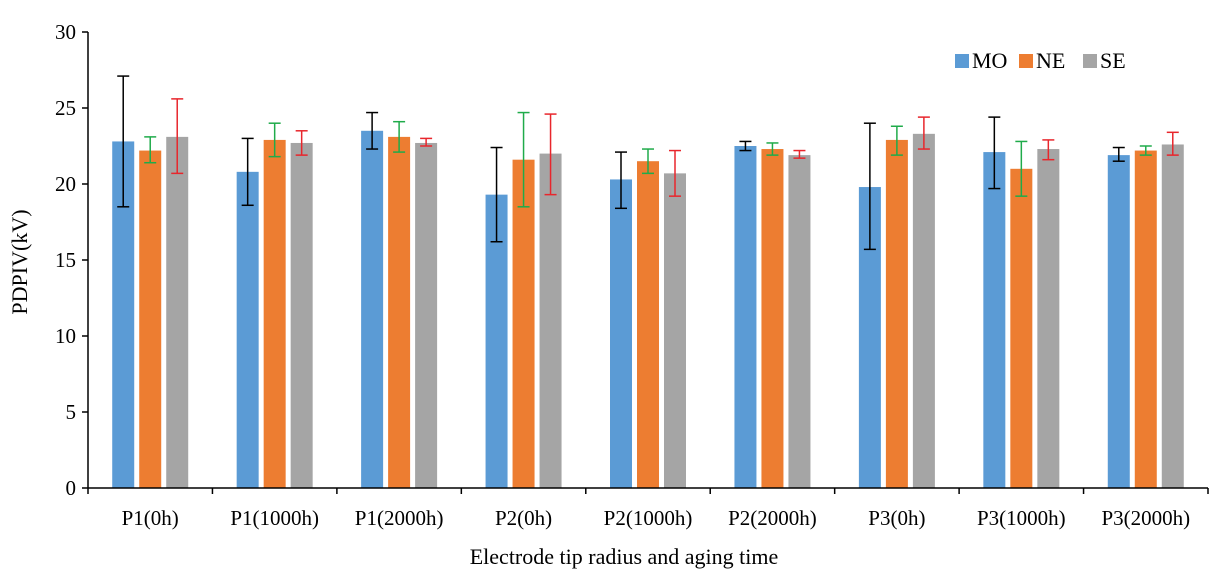 This screenshot has height=579, width=1218. I want to click on x-tick-label: P1(0h), so click(150, 518).